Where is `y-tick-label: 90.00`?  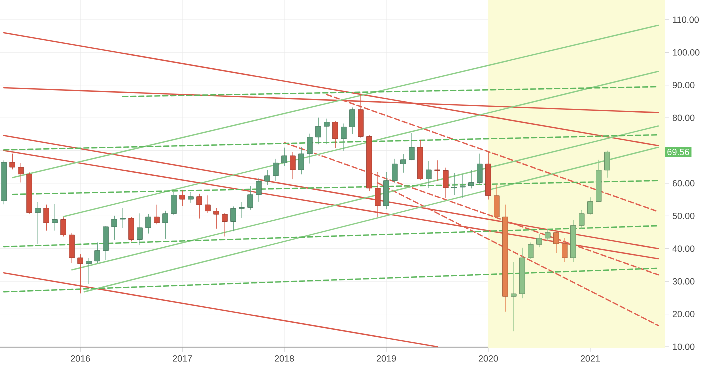 y-tick-label: 90.00 is located at coordinates (683, 85).